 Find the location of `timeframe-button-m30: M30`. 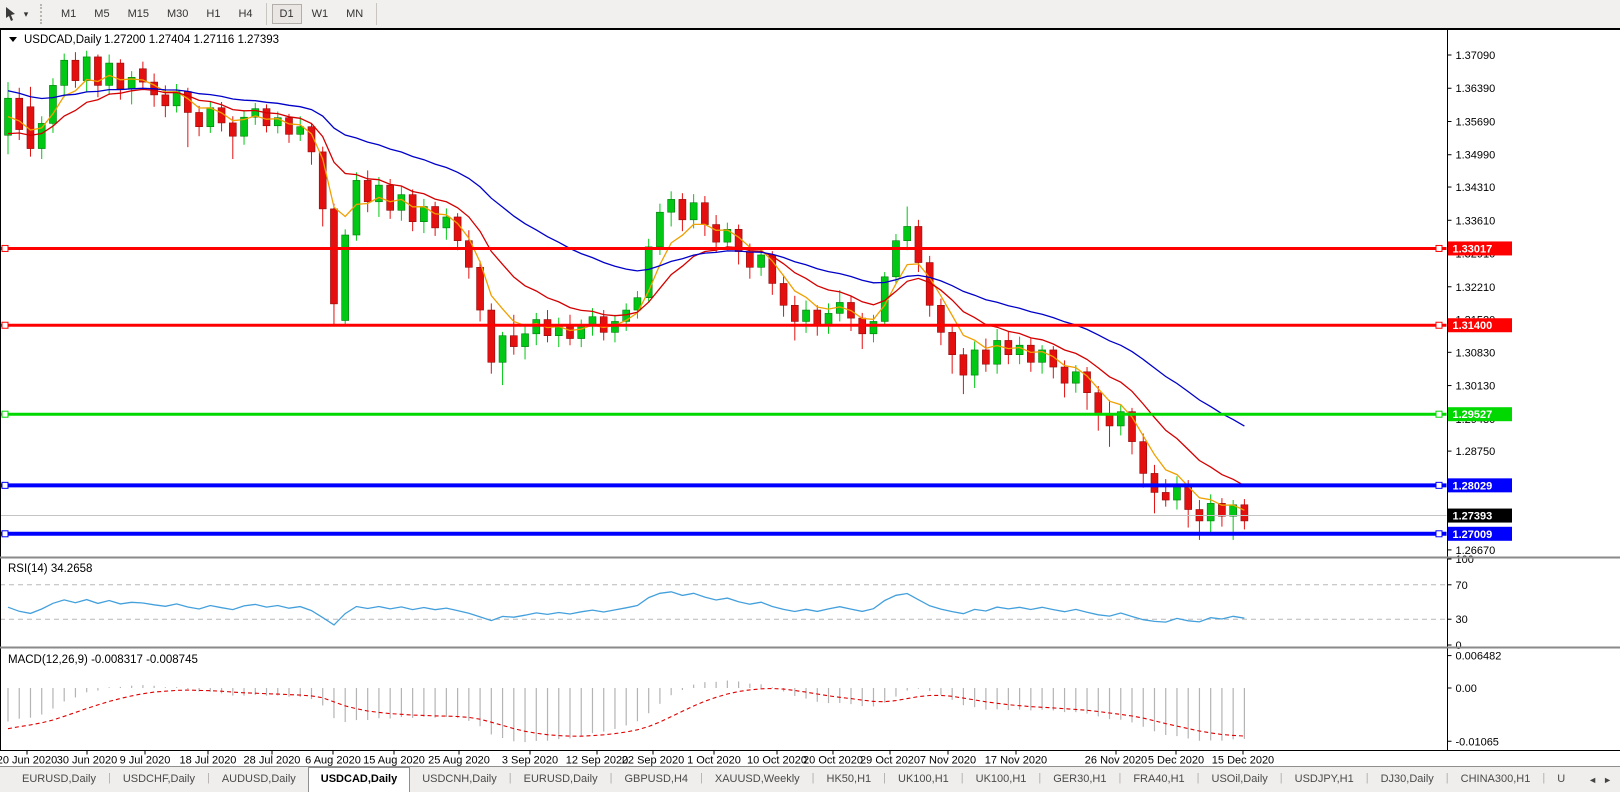

timeframe-button-m30: M30 is located at coordinates (177, 14).